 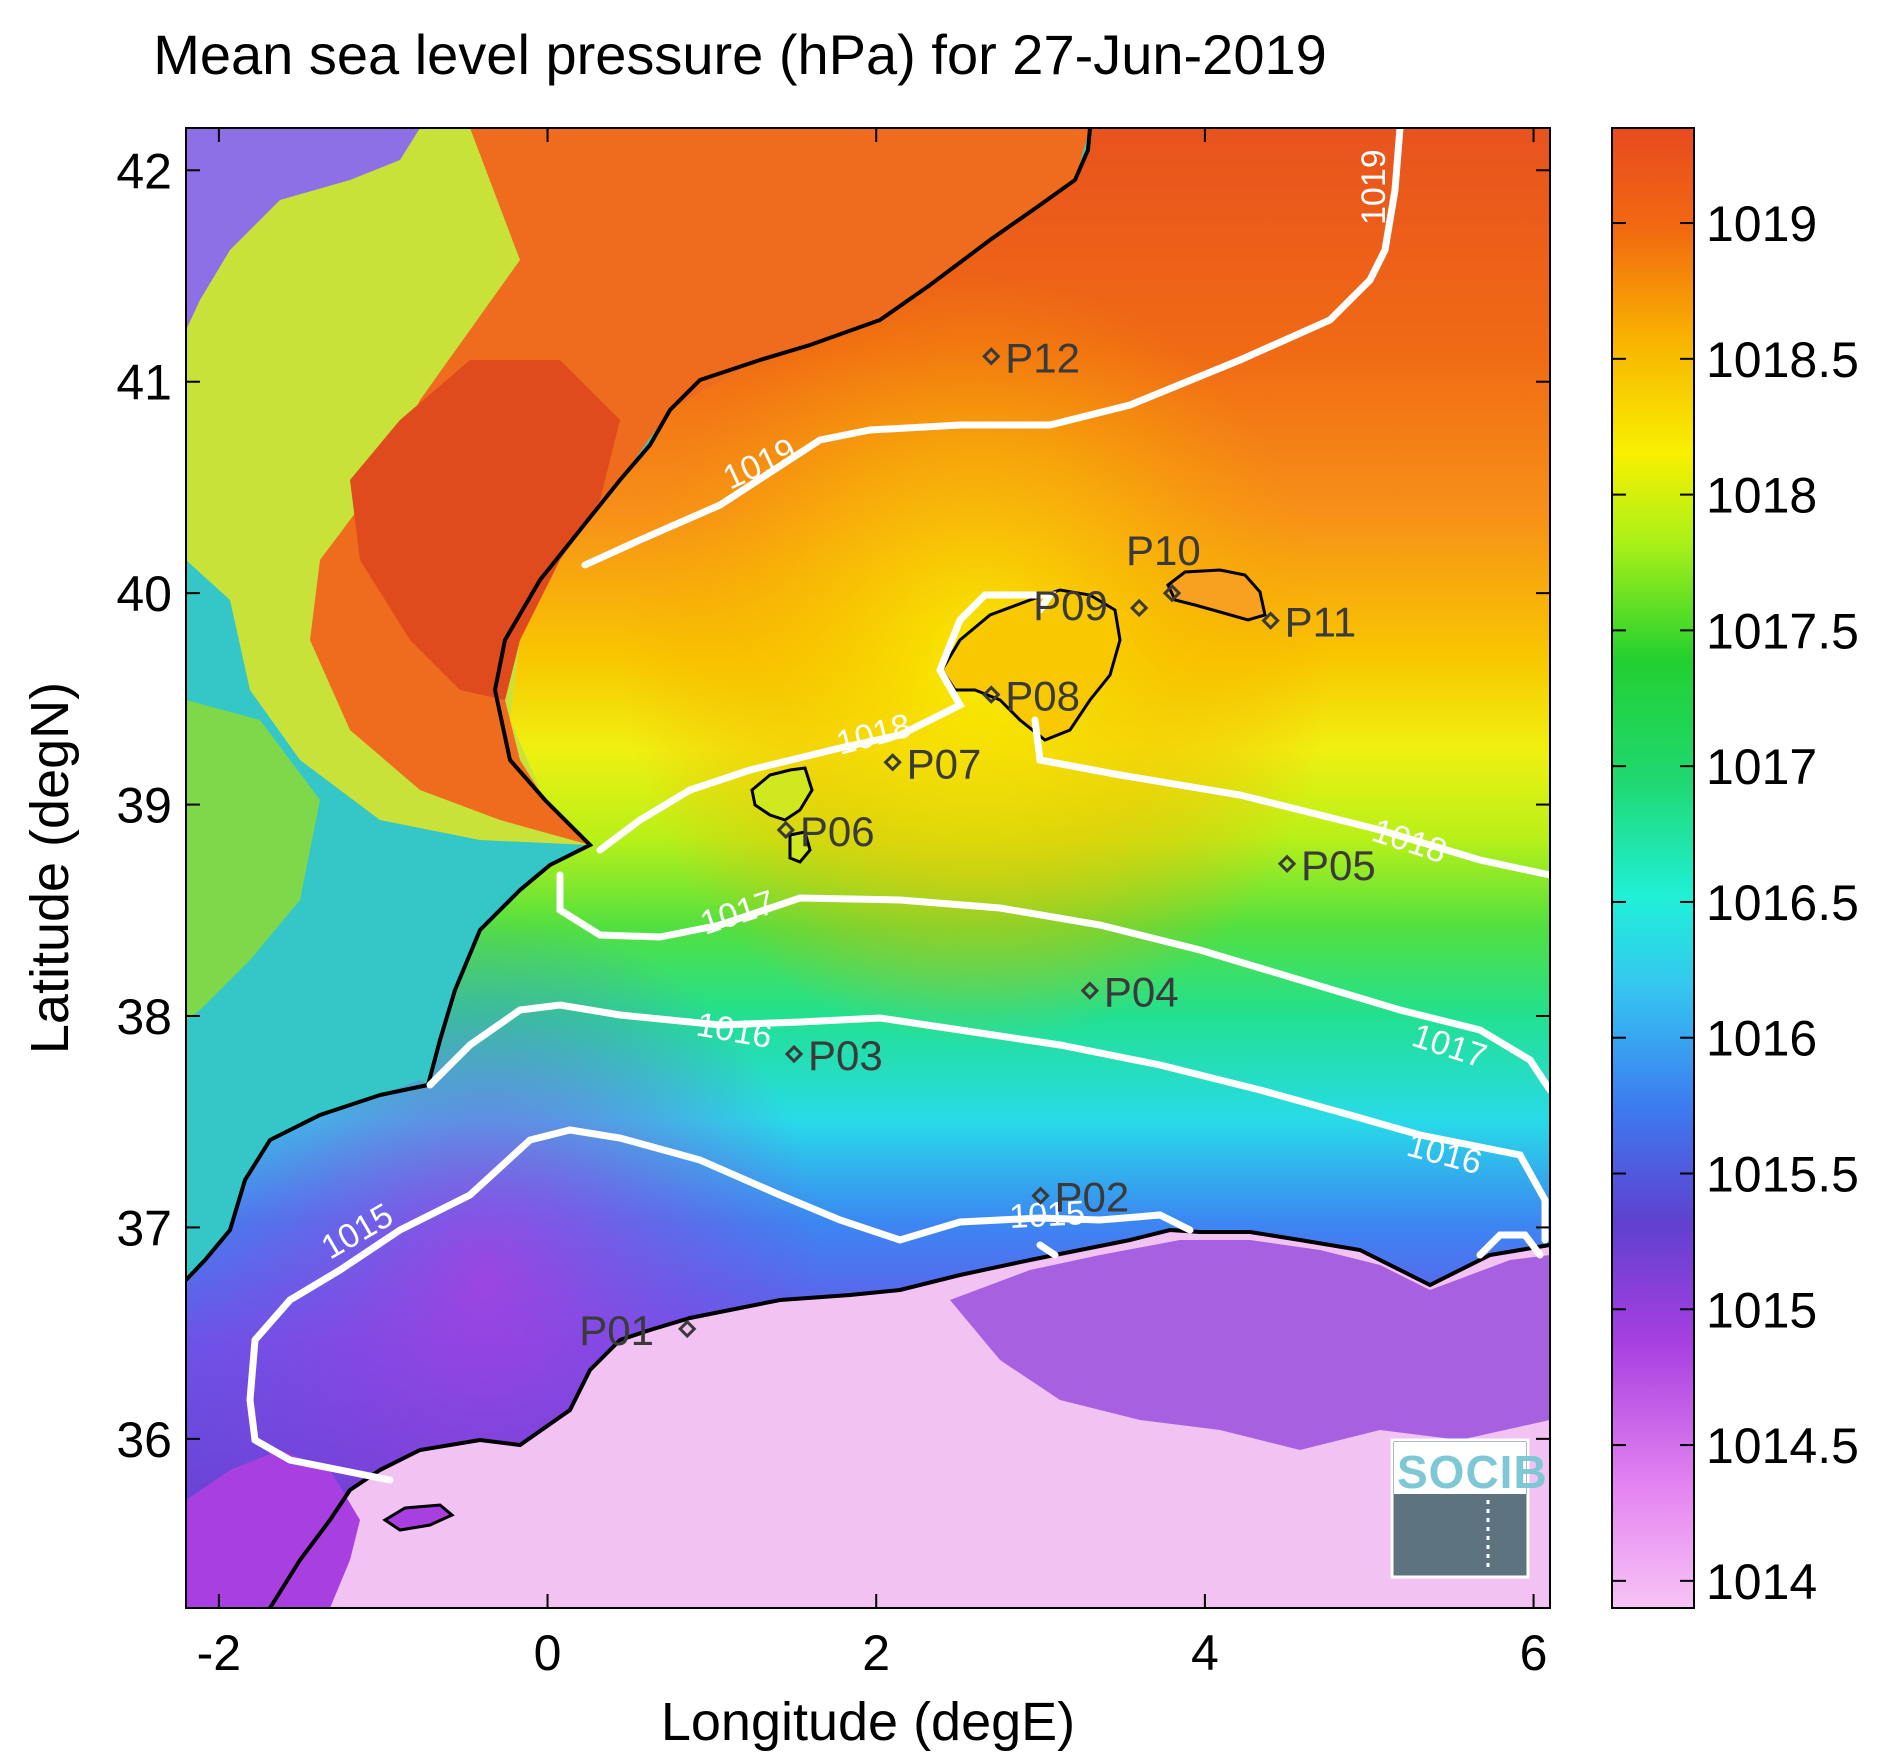 What do you see at coordinates (1761, 496) in the screenshot?
I see `colorbar-tick-label: 1018` at bounding box center [1761, 496].